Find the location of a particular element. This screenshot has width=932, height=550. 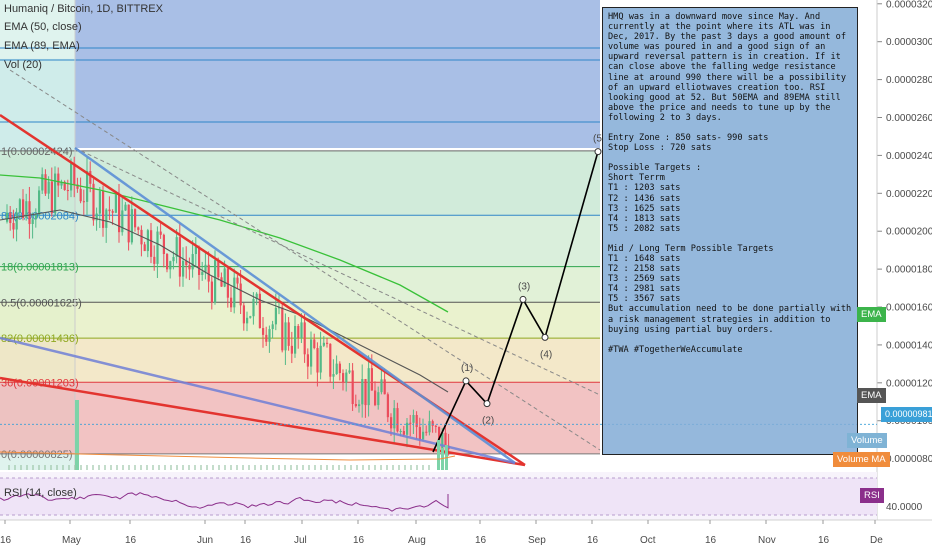

volume-tag: Volume is located at coordinates (867, 440).